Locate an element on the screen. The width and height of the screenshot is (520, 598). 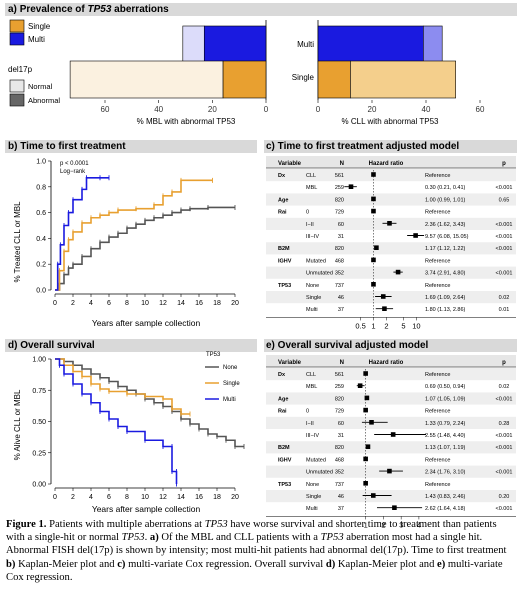
legend-single-label: Single is located at coordinates (39, 26).